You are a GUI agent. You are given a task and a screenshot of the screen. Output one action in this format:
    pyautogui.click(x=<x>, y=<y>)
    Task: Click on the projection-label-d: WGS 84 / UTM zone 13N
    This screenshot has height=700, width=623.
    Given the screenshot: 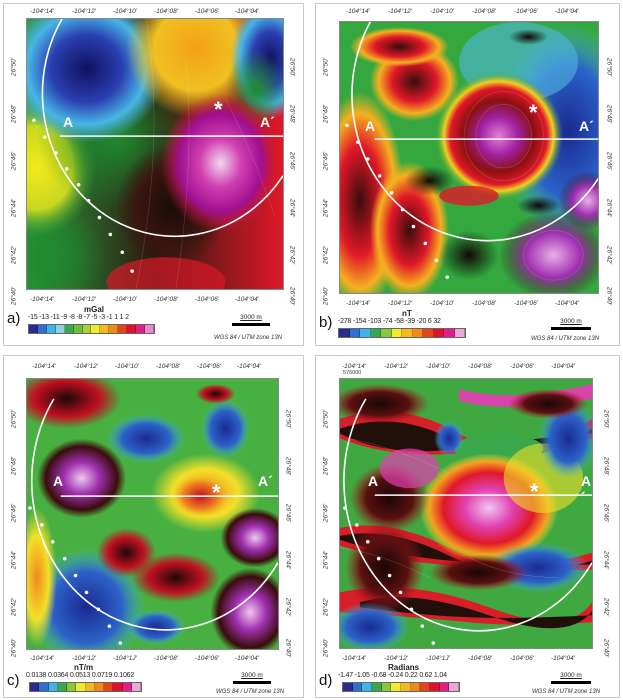 What is the action you would take?
    pyautogui.click(x=566, y=692)
    